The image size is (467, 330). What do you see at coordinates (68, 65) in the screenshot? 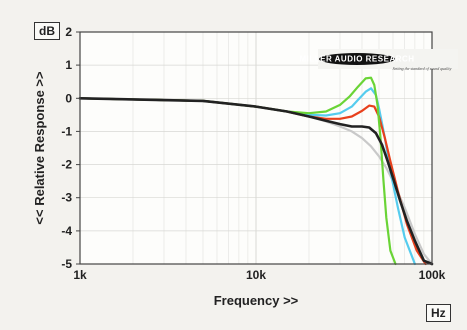
I see `y-tick-label: 1` at bounding box center [68, 65].